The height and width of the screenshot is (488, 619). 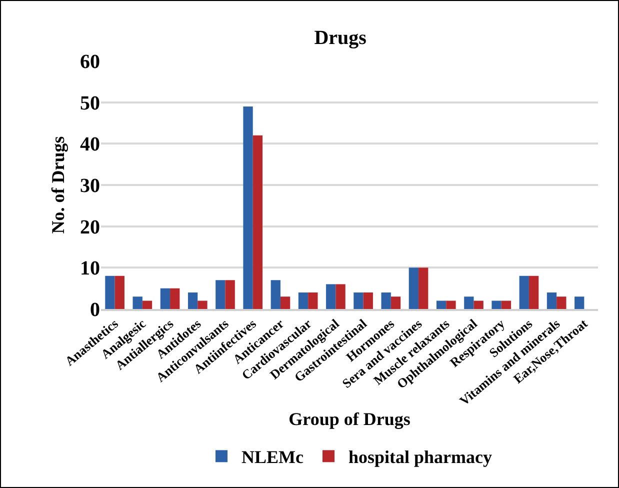 I want to click on y-tick-label: 0, so click(x=95, y=310).